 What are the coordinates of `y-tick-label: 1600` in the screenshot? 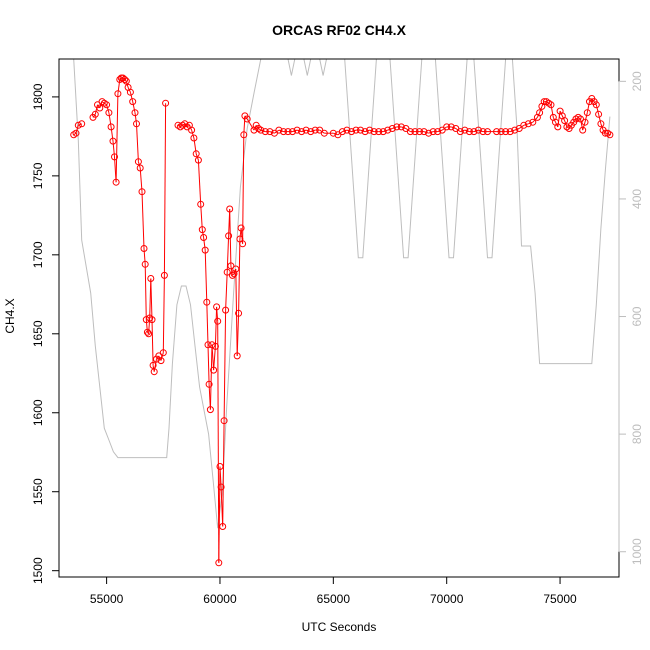 It's located at (38, 412).